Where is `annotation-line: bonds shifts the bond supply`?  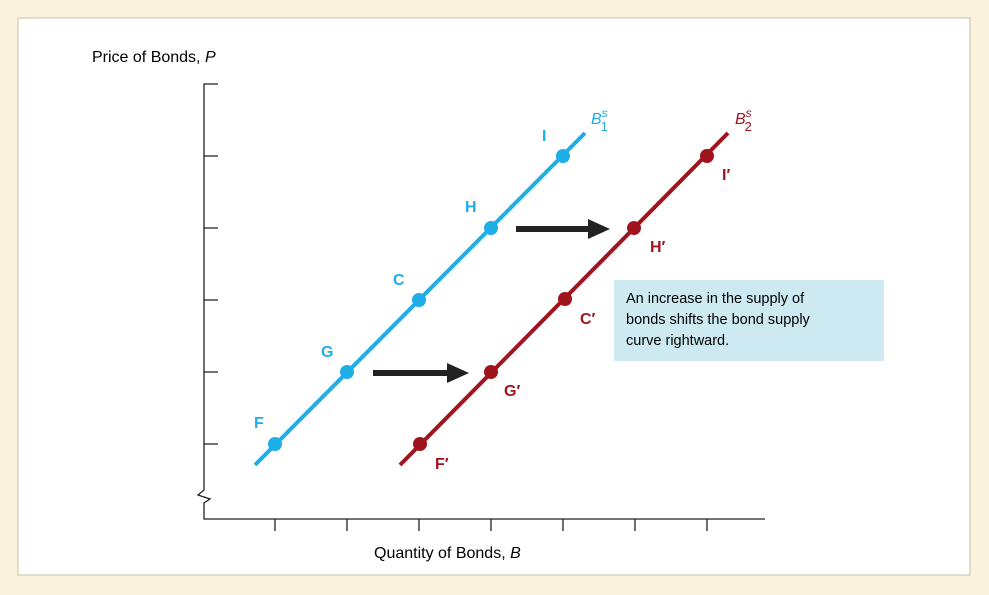 annotation-line: bonds shifts the bond supply is located at coordinates (718, 320).